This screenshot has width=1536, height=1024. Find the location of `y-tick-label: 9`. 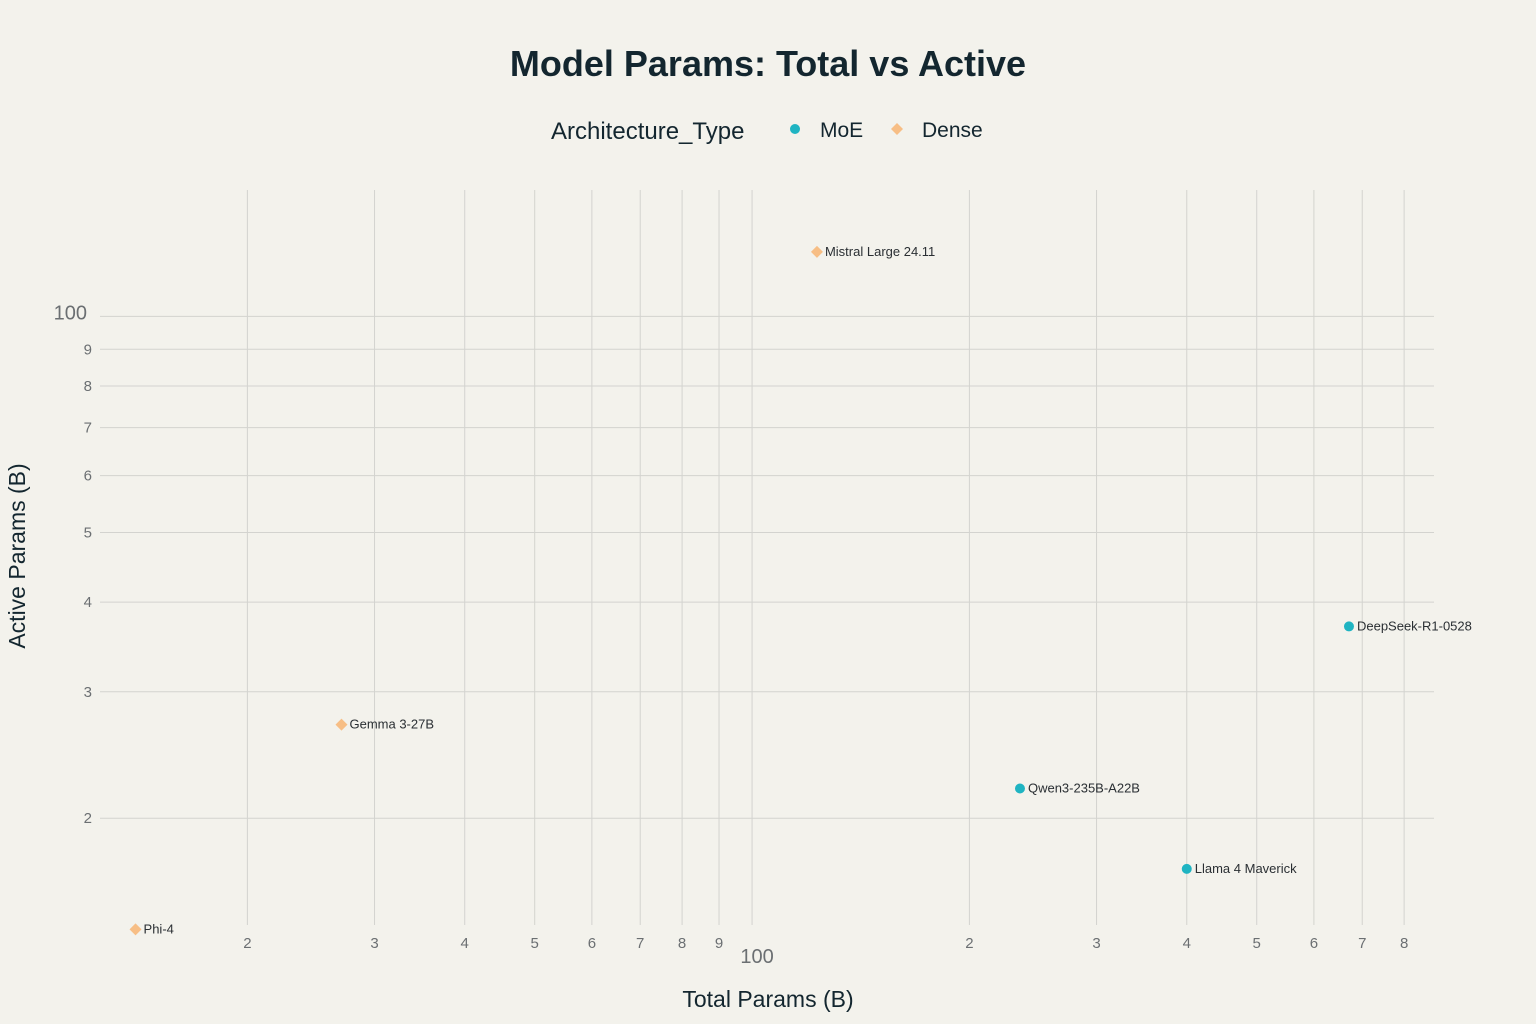

y-tick-label: 9 is located at coordinates (88, 349).